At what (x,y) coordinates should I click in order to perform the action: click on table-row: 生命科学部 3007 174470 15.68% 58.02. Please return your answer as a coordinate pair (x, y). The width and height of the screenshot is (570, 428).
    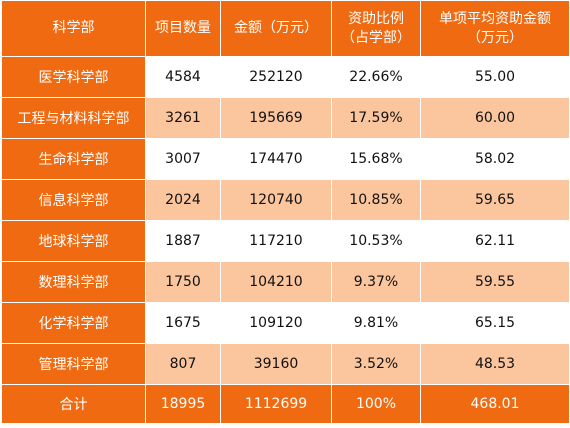
    Looking at the image, I should click on (285, 159).